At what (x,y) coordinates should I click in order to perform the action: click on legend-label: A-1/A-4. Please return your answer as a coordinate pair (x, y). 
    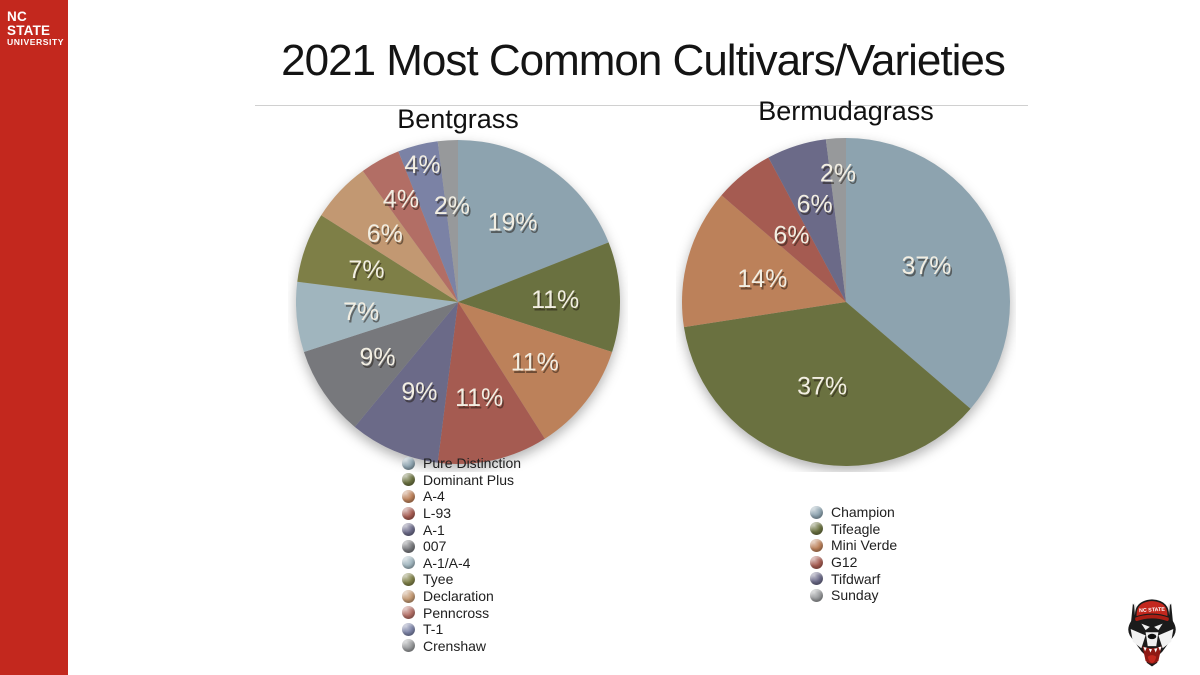
    Looking at the image, I should click on (447, 562).